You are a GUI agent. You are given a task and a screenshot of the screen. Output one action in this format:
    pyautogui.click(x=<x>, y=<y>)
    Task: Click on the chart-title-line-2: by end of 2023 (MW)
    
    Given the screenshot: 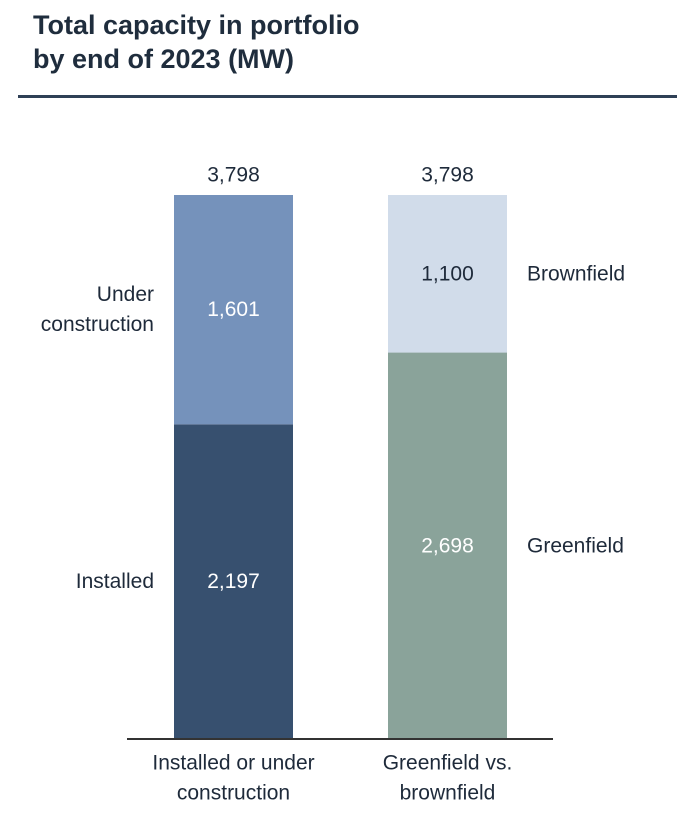 What is the action you would take?
    pyautogui.click(x=164, y=59)
    